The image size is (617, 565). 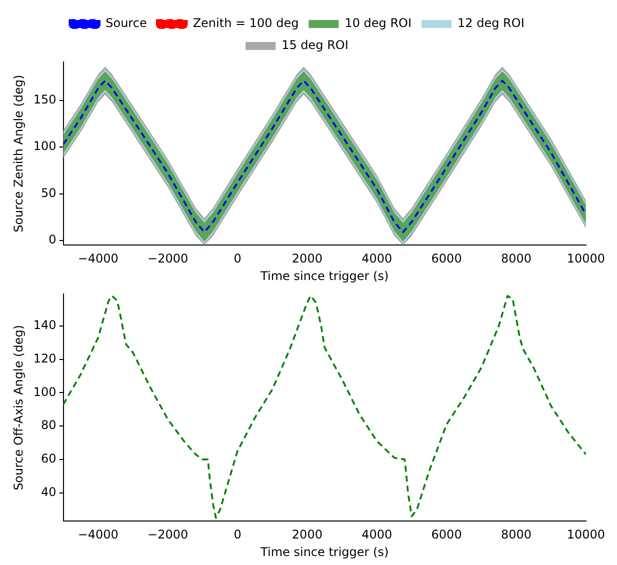 What do you see at coordinates (491, 23) in the screenshot?
I see `legend-label: 12 deg ROI` at bounding box center [491, 23].